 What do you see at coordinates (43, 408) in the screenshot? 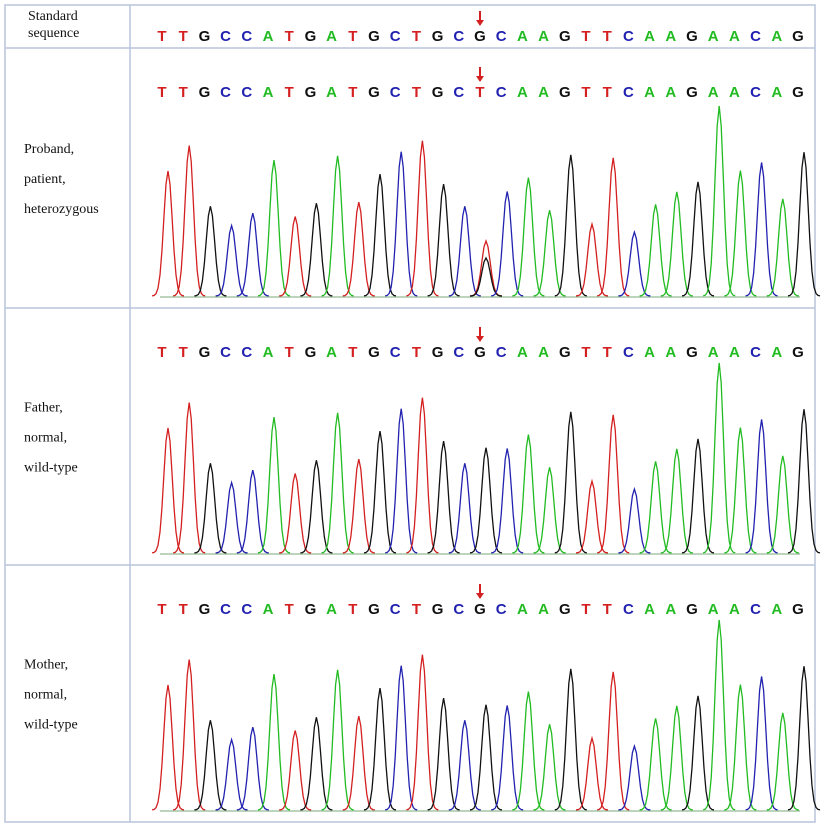
I see `row-label: Father,` at bounding box center [43, 408].